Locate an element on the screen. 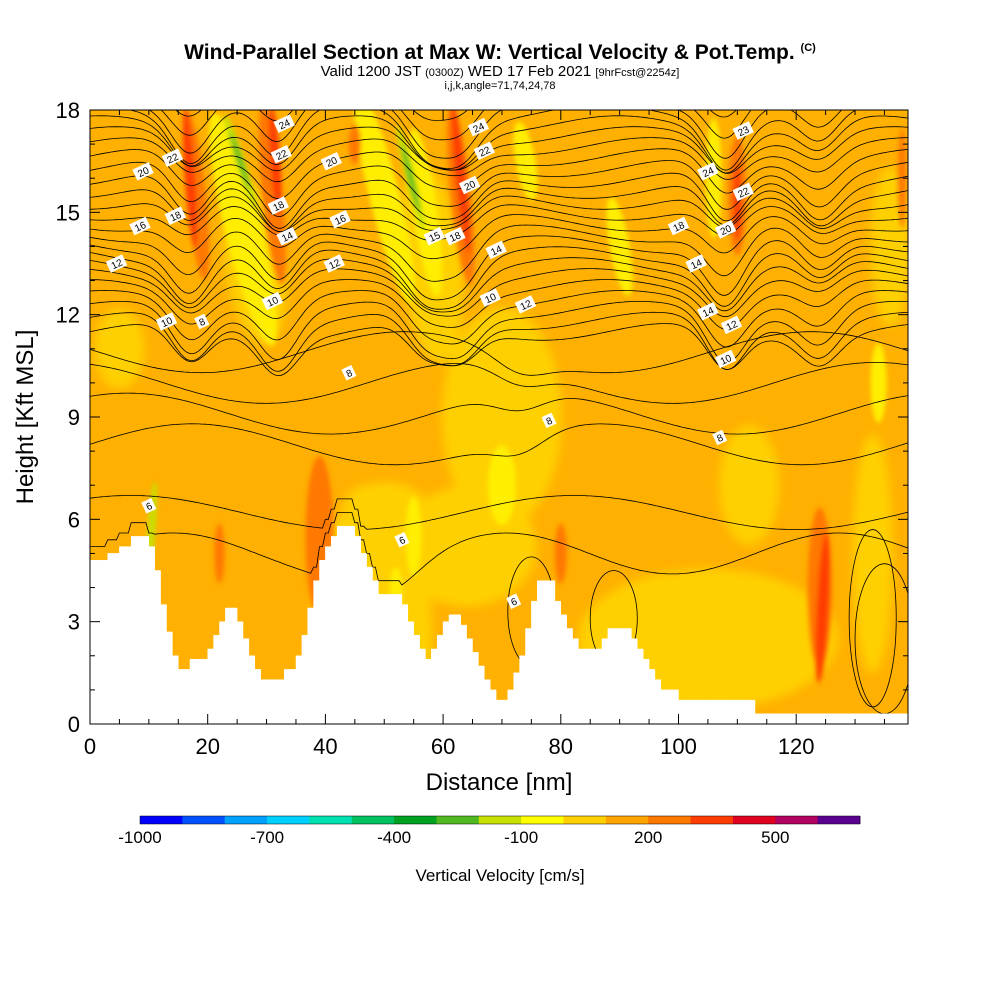  x-tick-label: 60 is located at coordinates (443, 746).